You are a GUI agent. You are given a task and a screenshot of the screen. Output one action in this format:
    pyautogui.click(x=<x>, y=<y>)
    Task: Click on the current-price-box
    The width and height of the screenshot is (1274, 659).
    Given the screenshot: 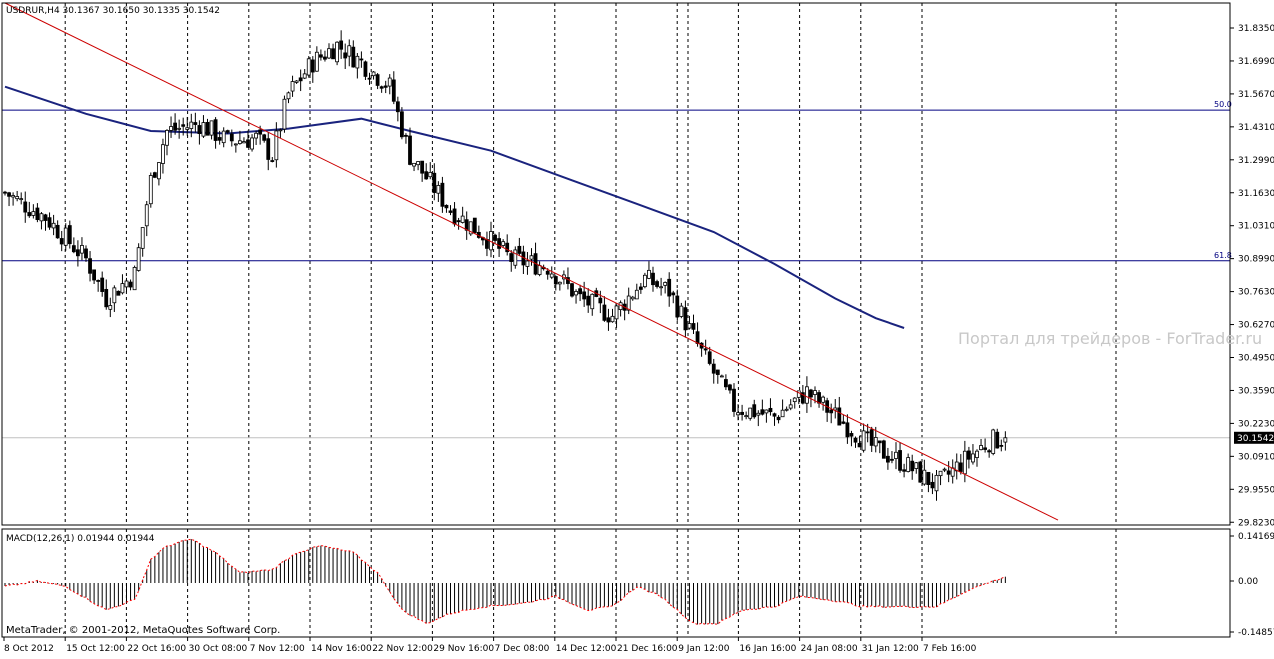 What is the action you would take?
    pyautogui.click(x=1254, y=437)
    